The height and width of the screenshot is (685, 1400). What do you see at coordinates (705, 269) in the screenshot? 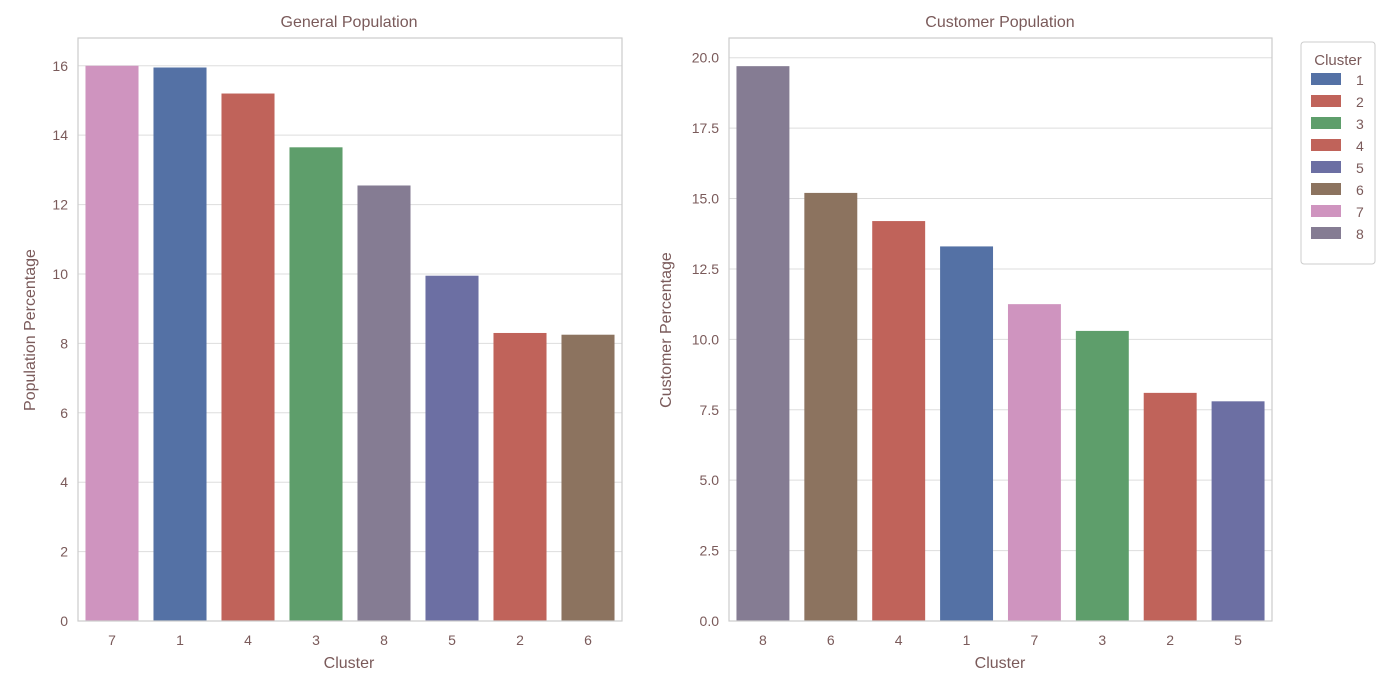
I see `y-tick-label: 12.5` at bounding box center [705, 269].